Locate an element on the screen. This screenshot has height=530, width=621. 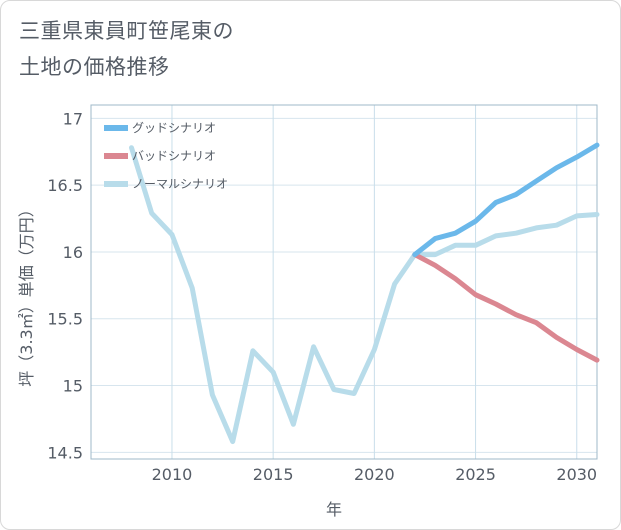
legend-label: バッドシナリオ is located at coordinates (174, 156).